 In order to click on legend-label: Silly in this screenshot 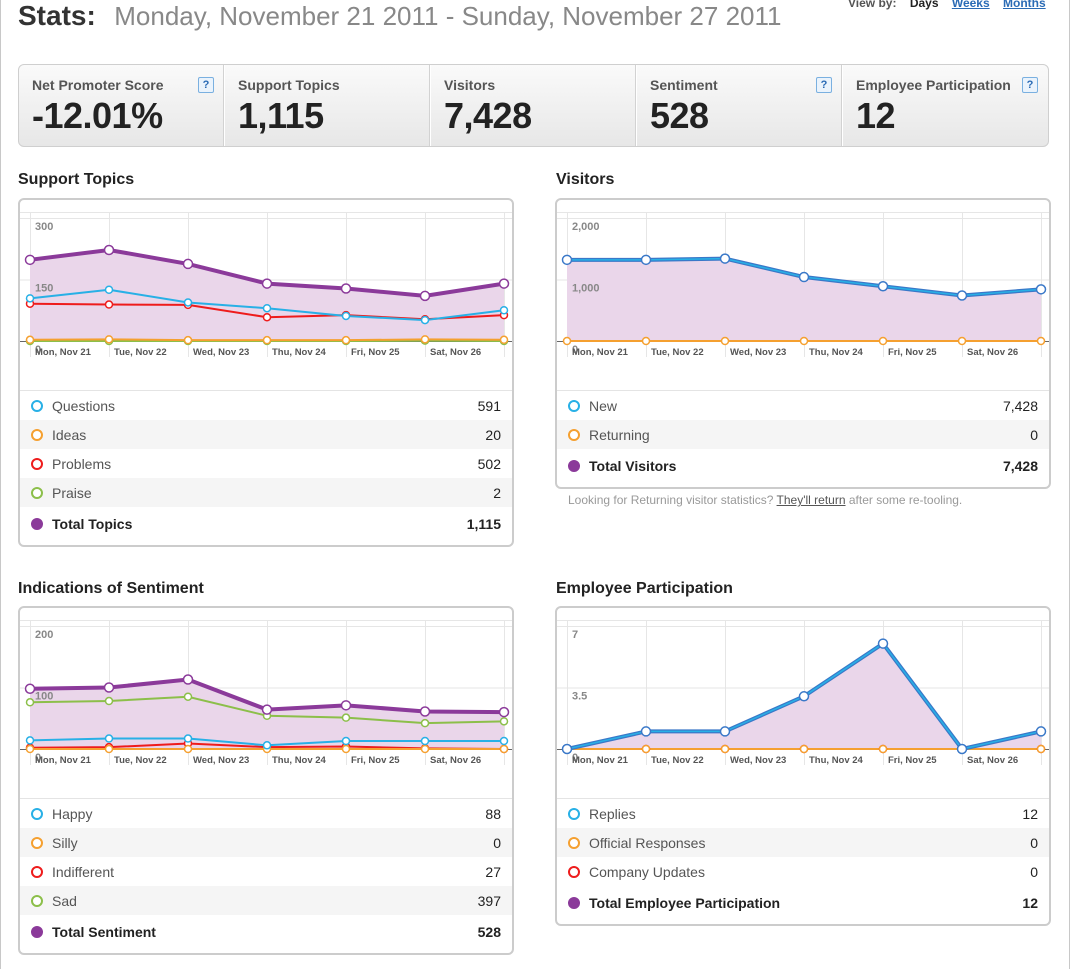, I will do `click(65, 842)`.